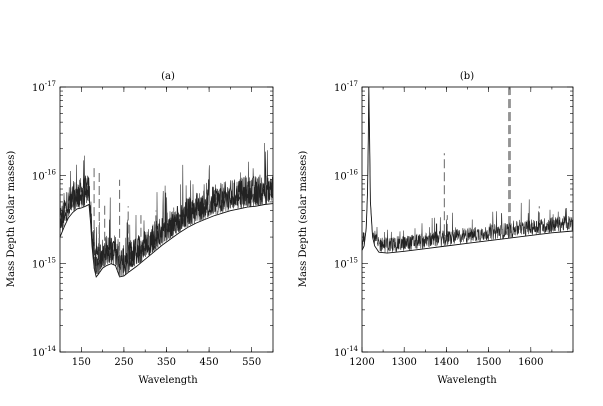 The width and height of the screenshot is (603, 406). I want to click on x-tick-label: 550, so click(251, 362).